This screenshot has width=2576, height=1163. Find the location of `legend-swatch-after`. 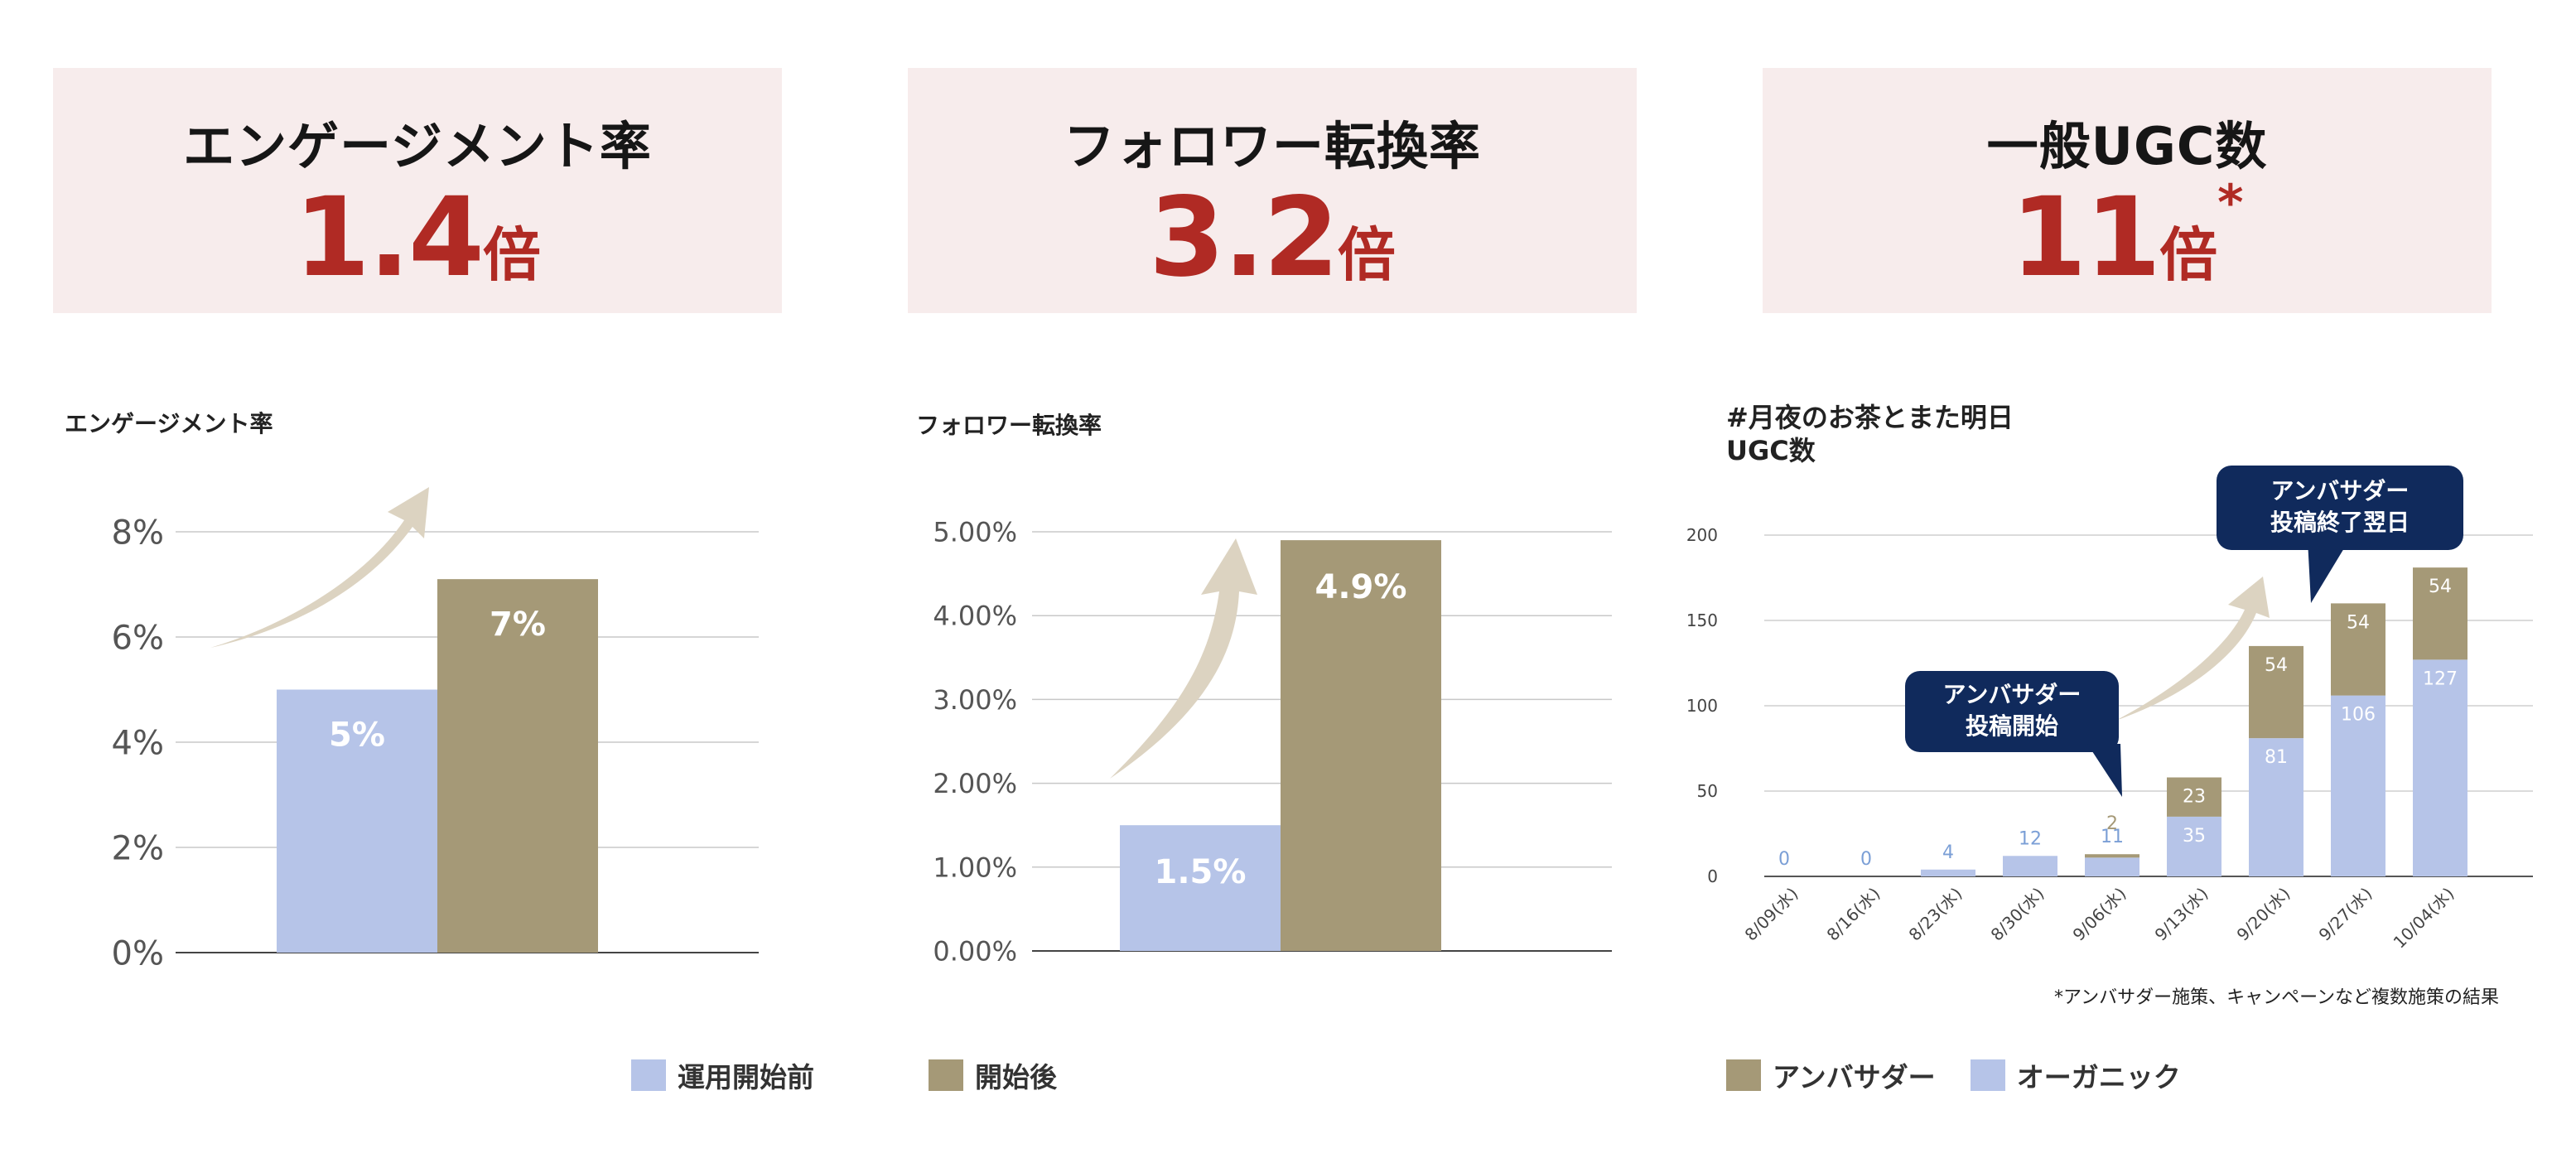

legend-swatch-after is located at coordinates (946, 1075).